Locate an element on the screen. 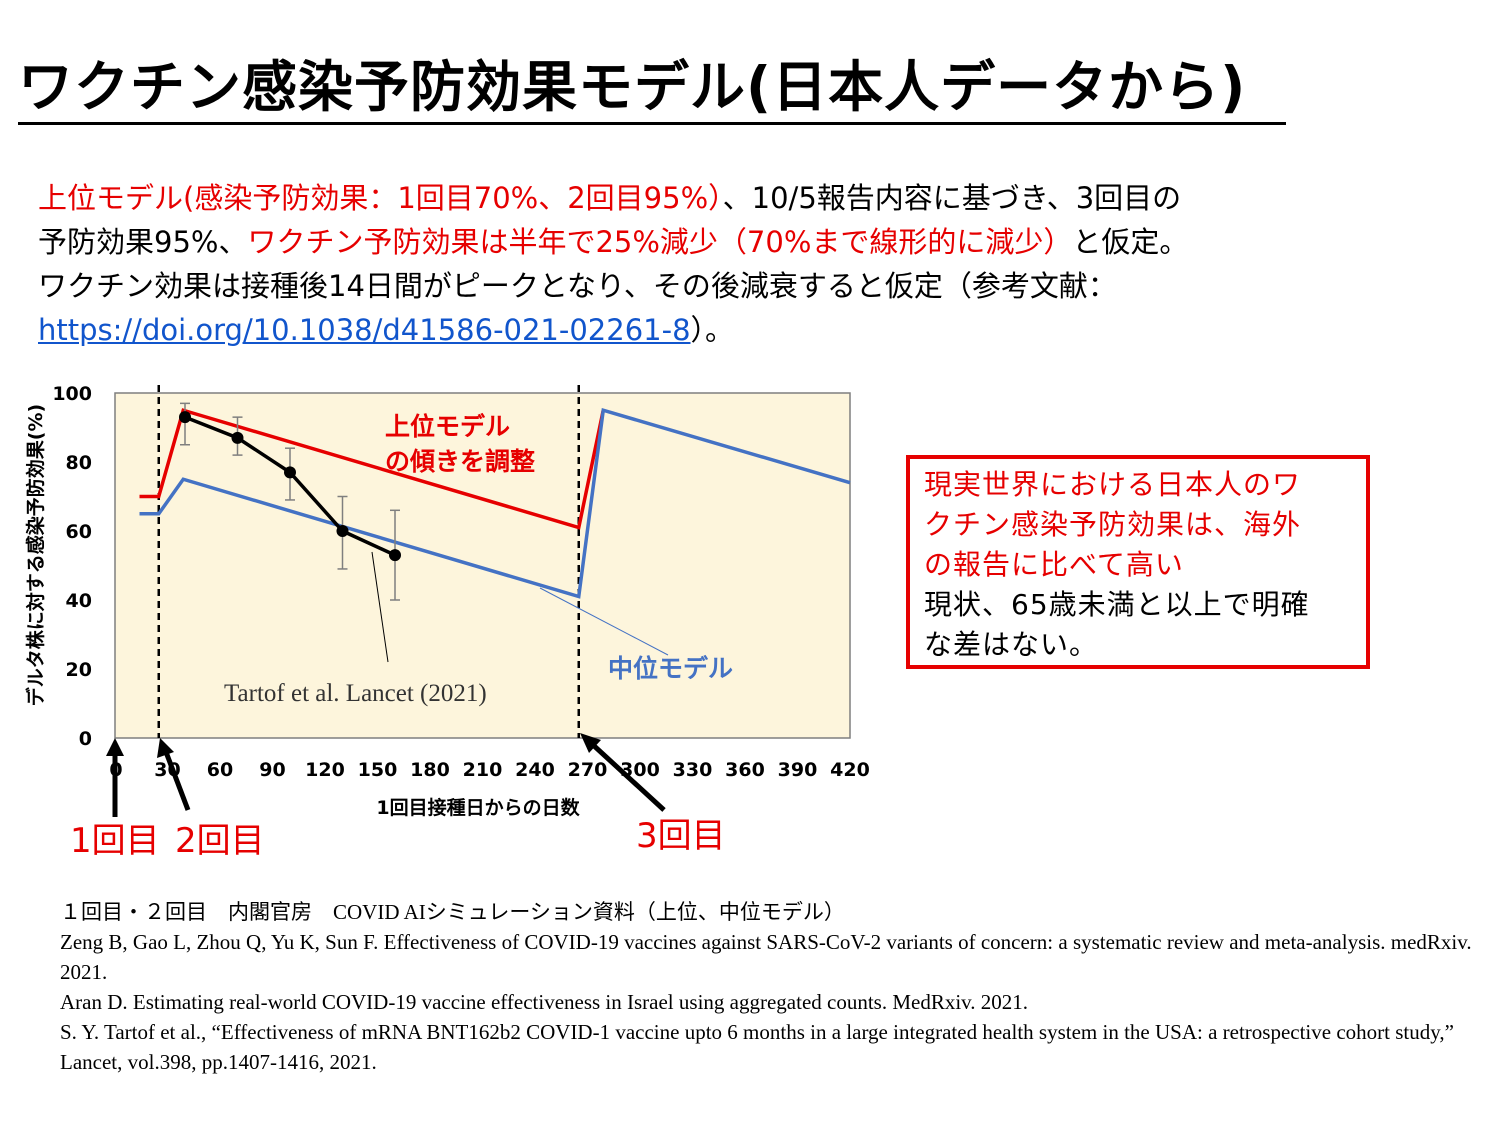  intro-line2-tail: と仮定。 is located at coordinates (1130, 242).